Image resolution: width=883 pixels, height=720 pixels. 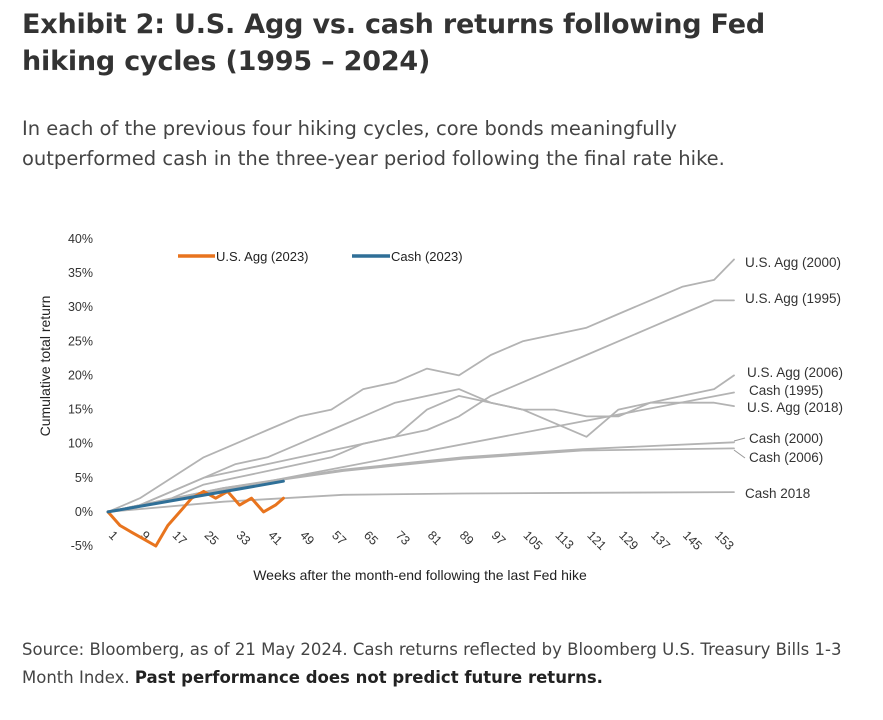 I want to click on series-line-u-s-agg-2006, so click(x=421, y=443).